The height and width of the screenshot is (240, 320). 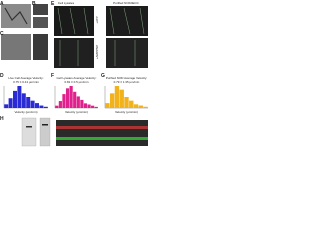 I want to click on header-left: Cell Lysates, so click(x=66, y=3).